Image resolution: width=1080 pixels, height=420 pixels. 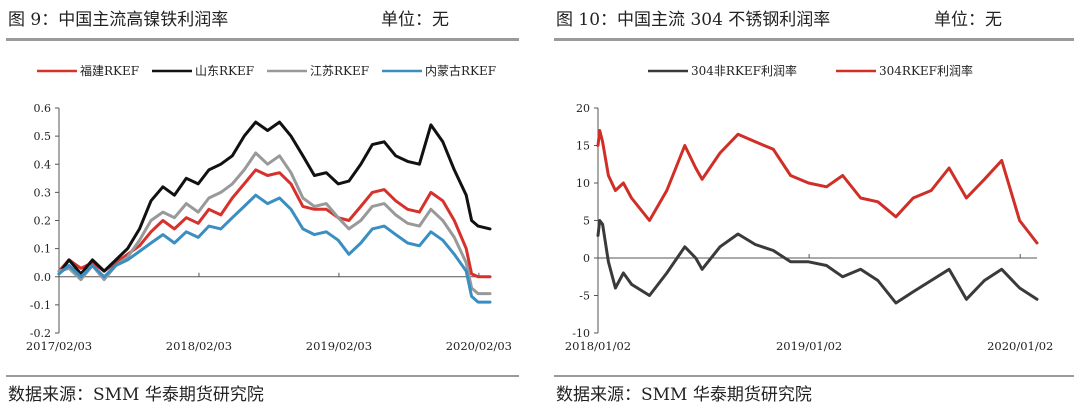 What do you see at coordinates (339, 71) in the screenshot?
I see `legend-label: 江苏RKEF` at bounding box center [339, 71].